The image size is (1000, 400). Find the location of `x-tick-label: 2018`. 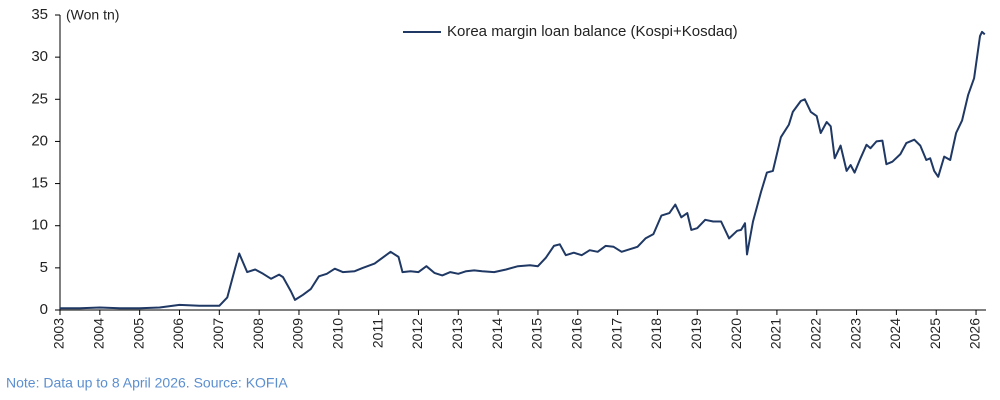

x-tick-label: 2018 is located at coordinates (656, 333).